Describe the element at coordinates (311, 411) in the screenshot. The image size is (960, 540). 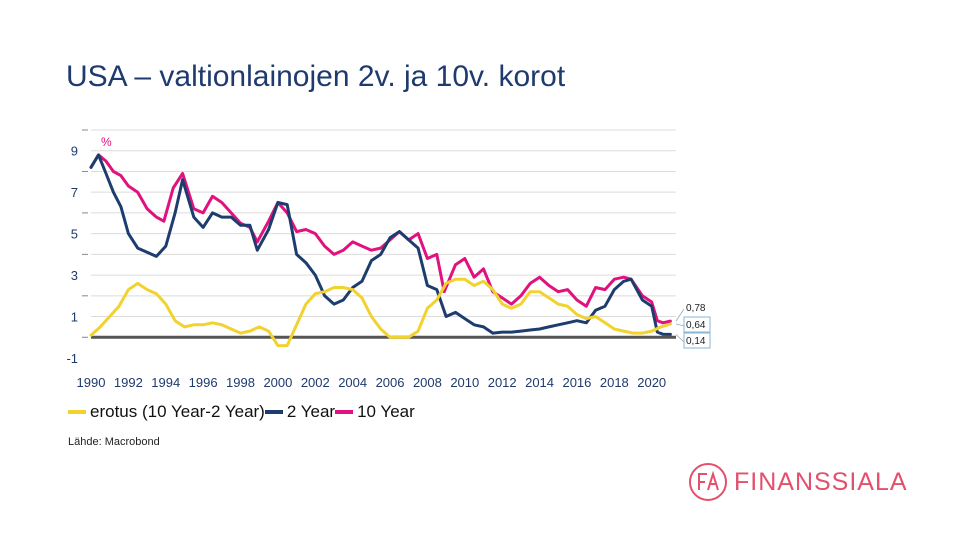
I see `legend-label-two-year: 2 Year` at that location.